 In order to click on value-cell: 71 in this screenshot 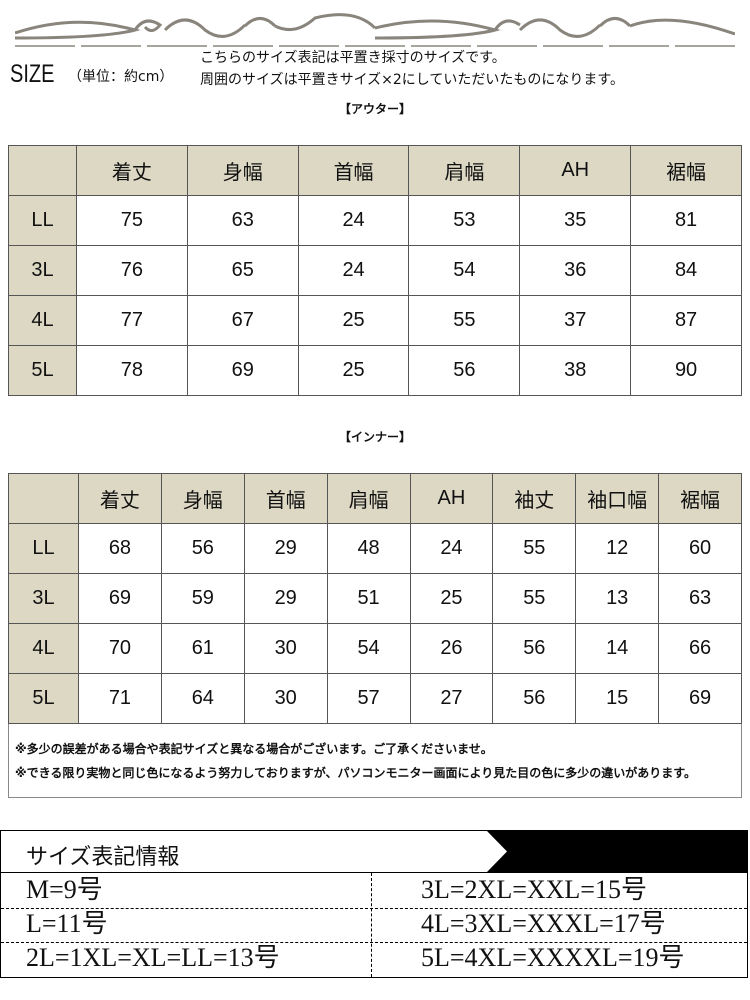, I will do `click(120, 698)`.